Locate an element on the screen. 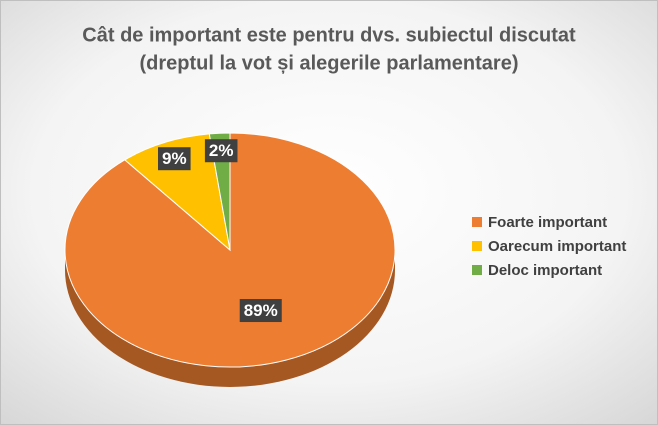 The image size is (658, 425). legend-label: Foarte important is located at coordinates (547, 222).